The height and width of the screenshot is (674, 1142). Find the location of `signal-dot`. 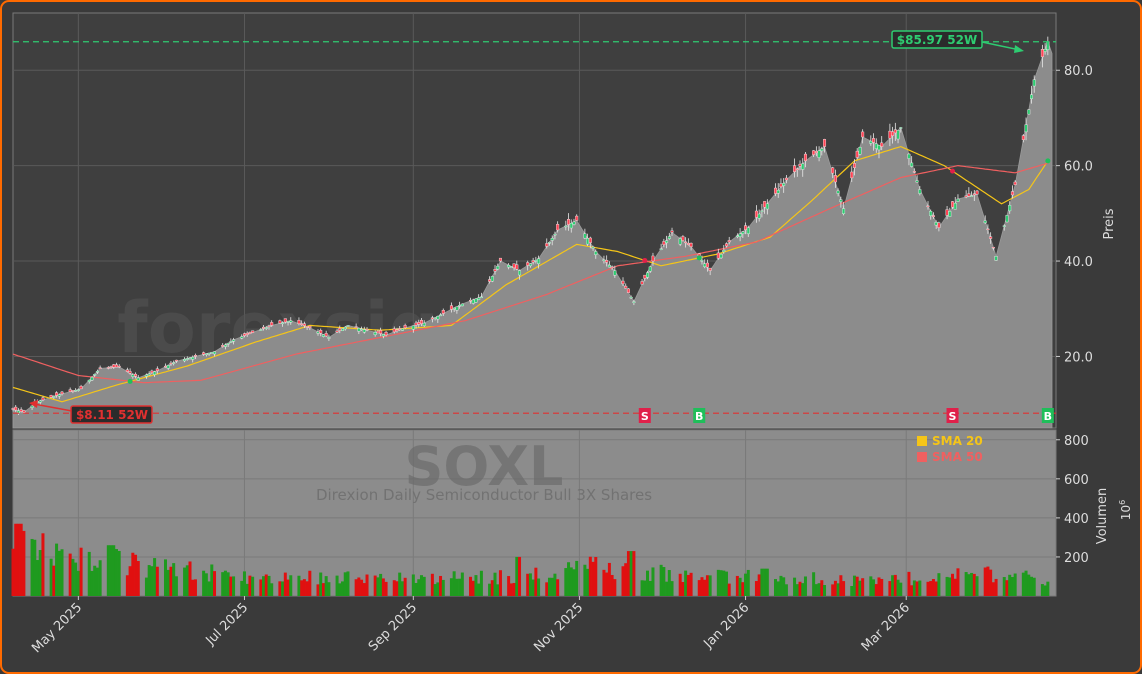

signal-dot is located at coordinates (953, 171).